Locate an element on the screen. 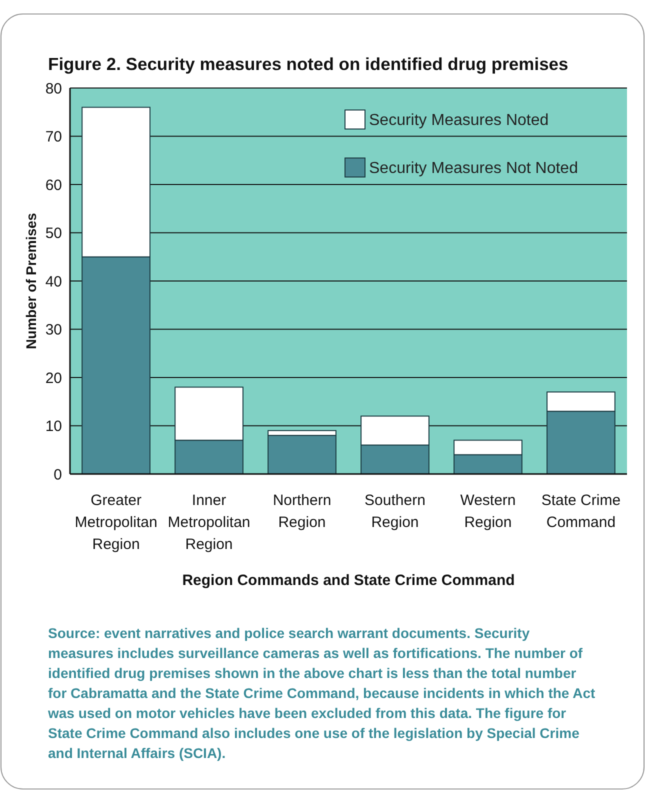 The image size is (645, 803). x-tick-label: State Crime Command is located at coordinates (581, 511).